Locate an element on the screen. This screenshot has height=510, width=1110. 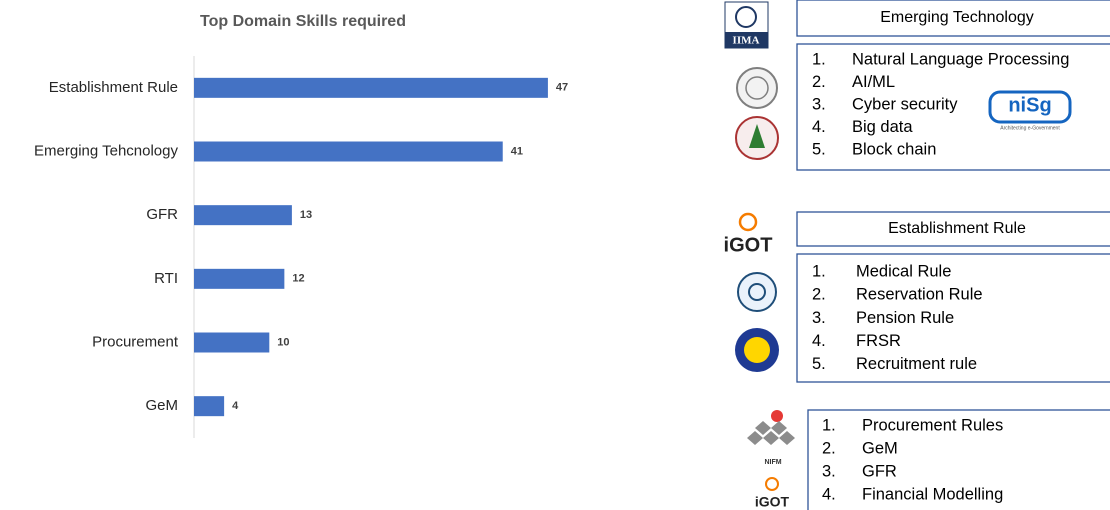
value-label: 12 is located at coordinates (298, 279).